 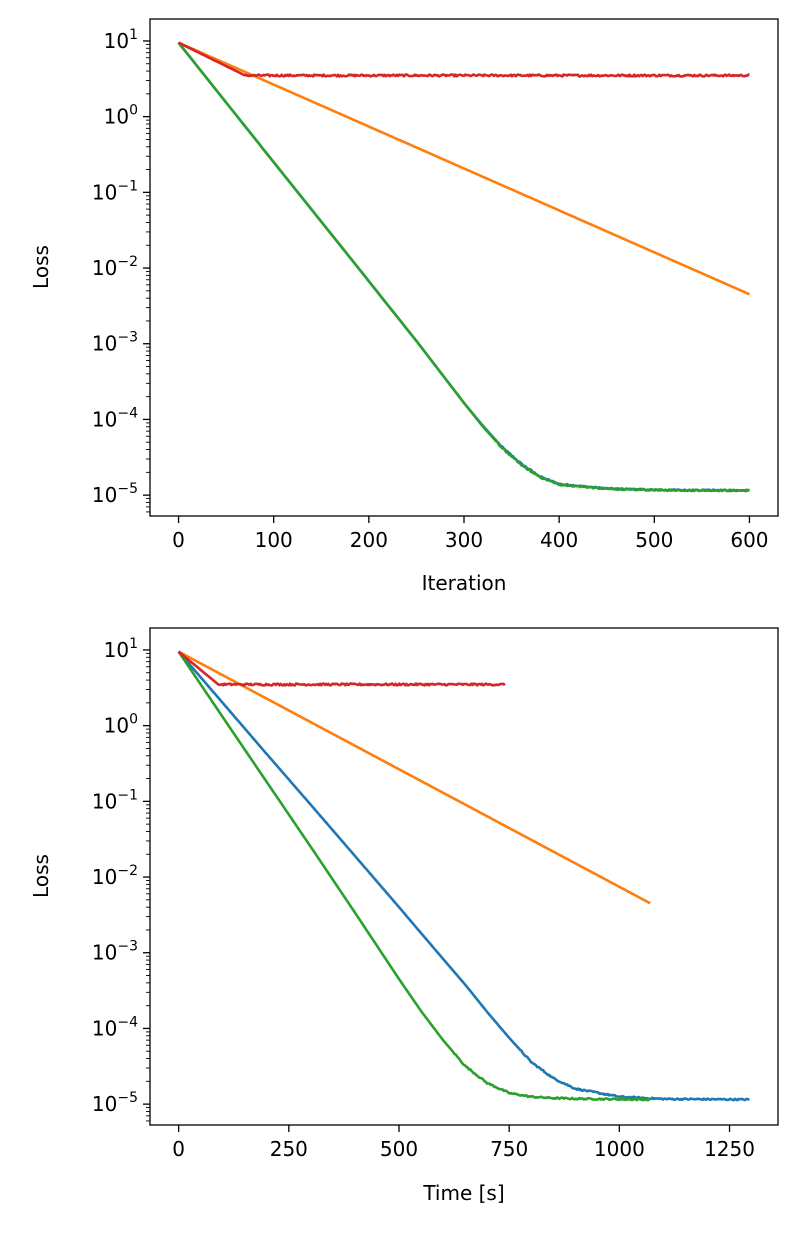 What do you see at coordinates (464, 540) in the screenshot?
I see `x-tick-label: 300` at bounding box center [464, 540].